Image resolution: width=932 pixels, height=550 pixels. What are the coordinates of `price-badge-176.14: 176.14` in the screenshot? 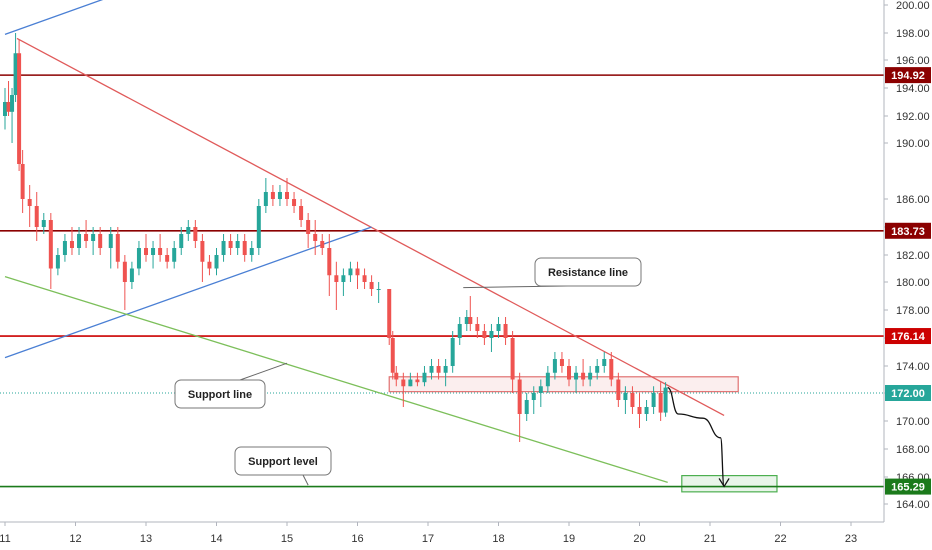 It's located at (908, 336).